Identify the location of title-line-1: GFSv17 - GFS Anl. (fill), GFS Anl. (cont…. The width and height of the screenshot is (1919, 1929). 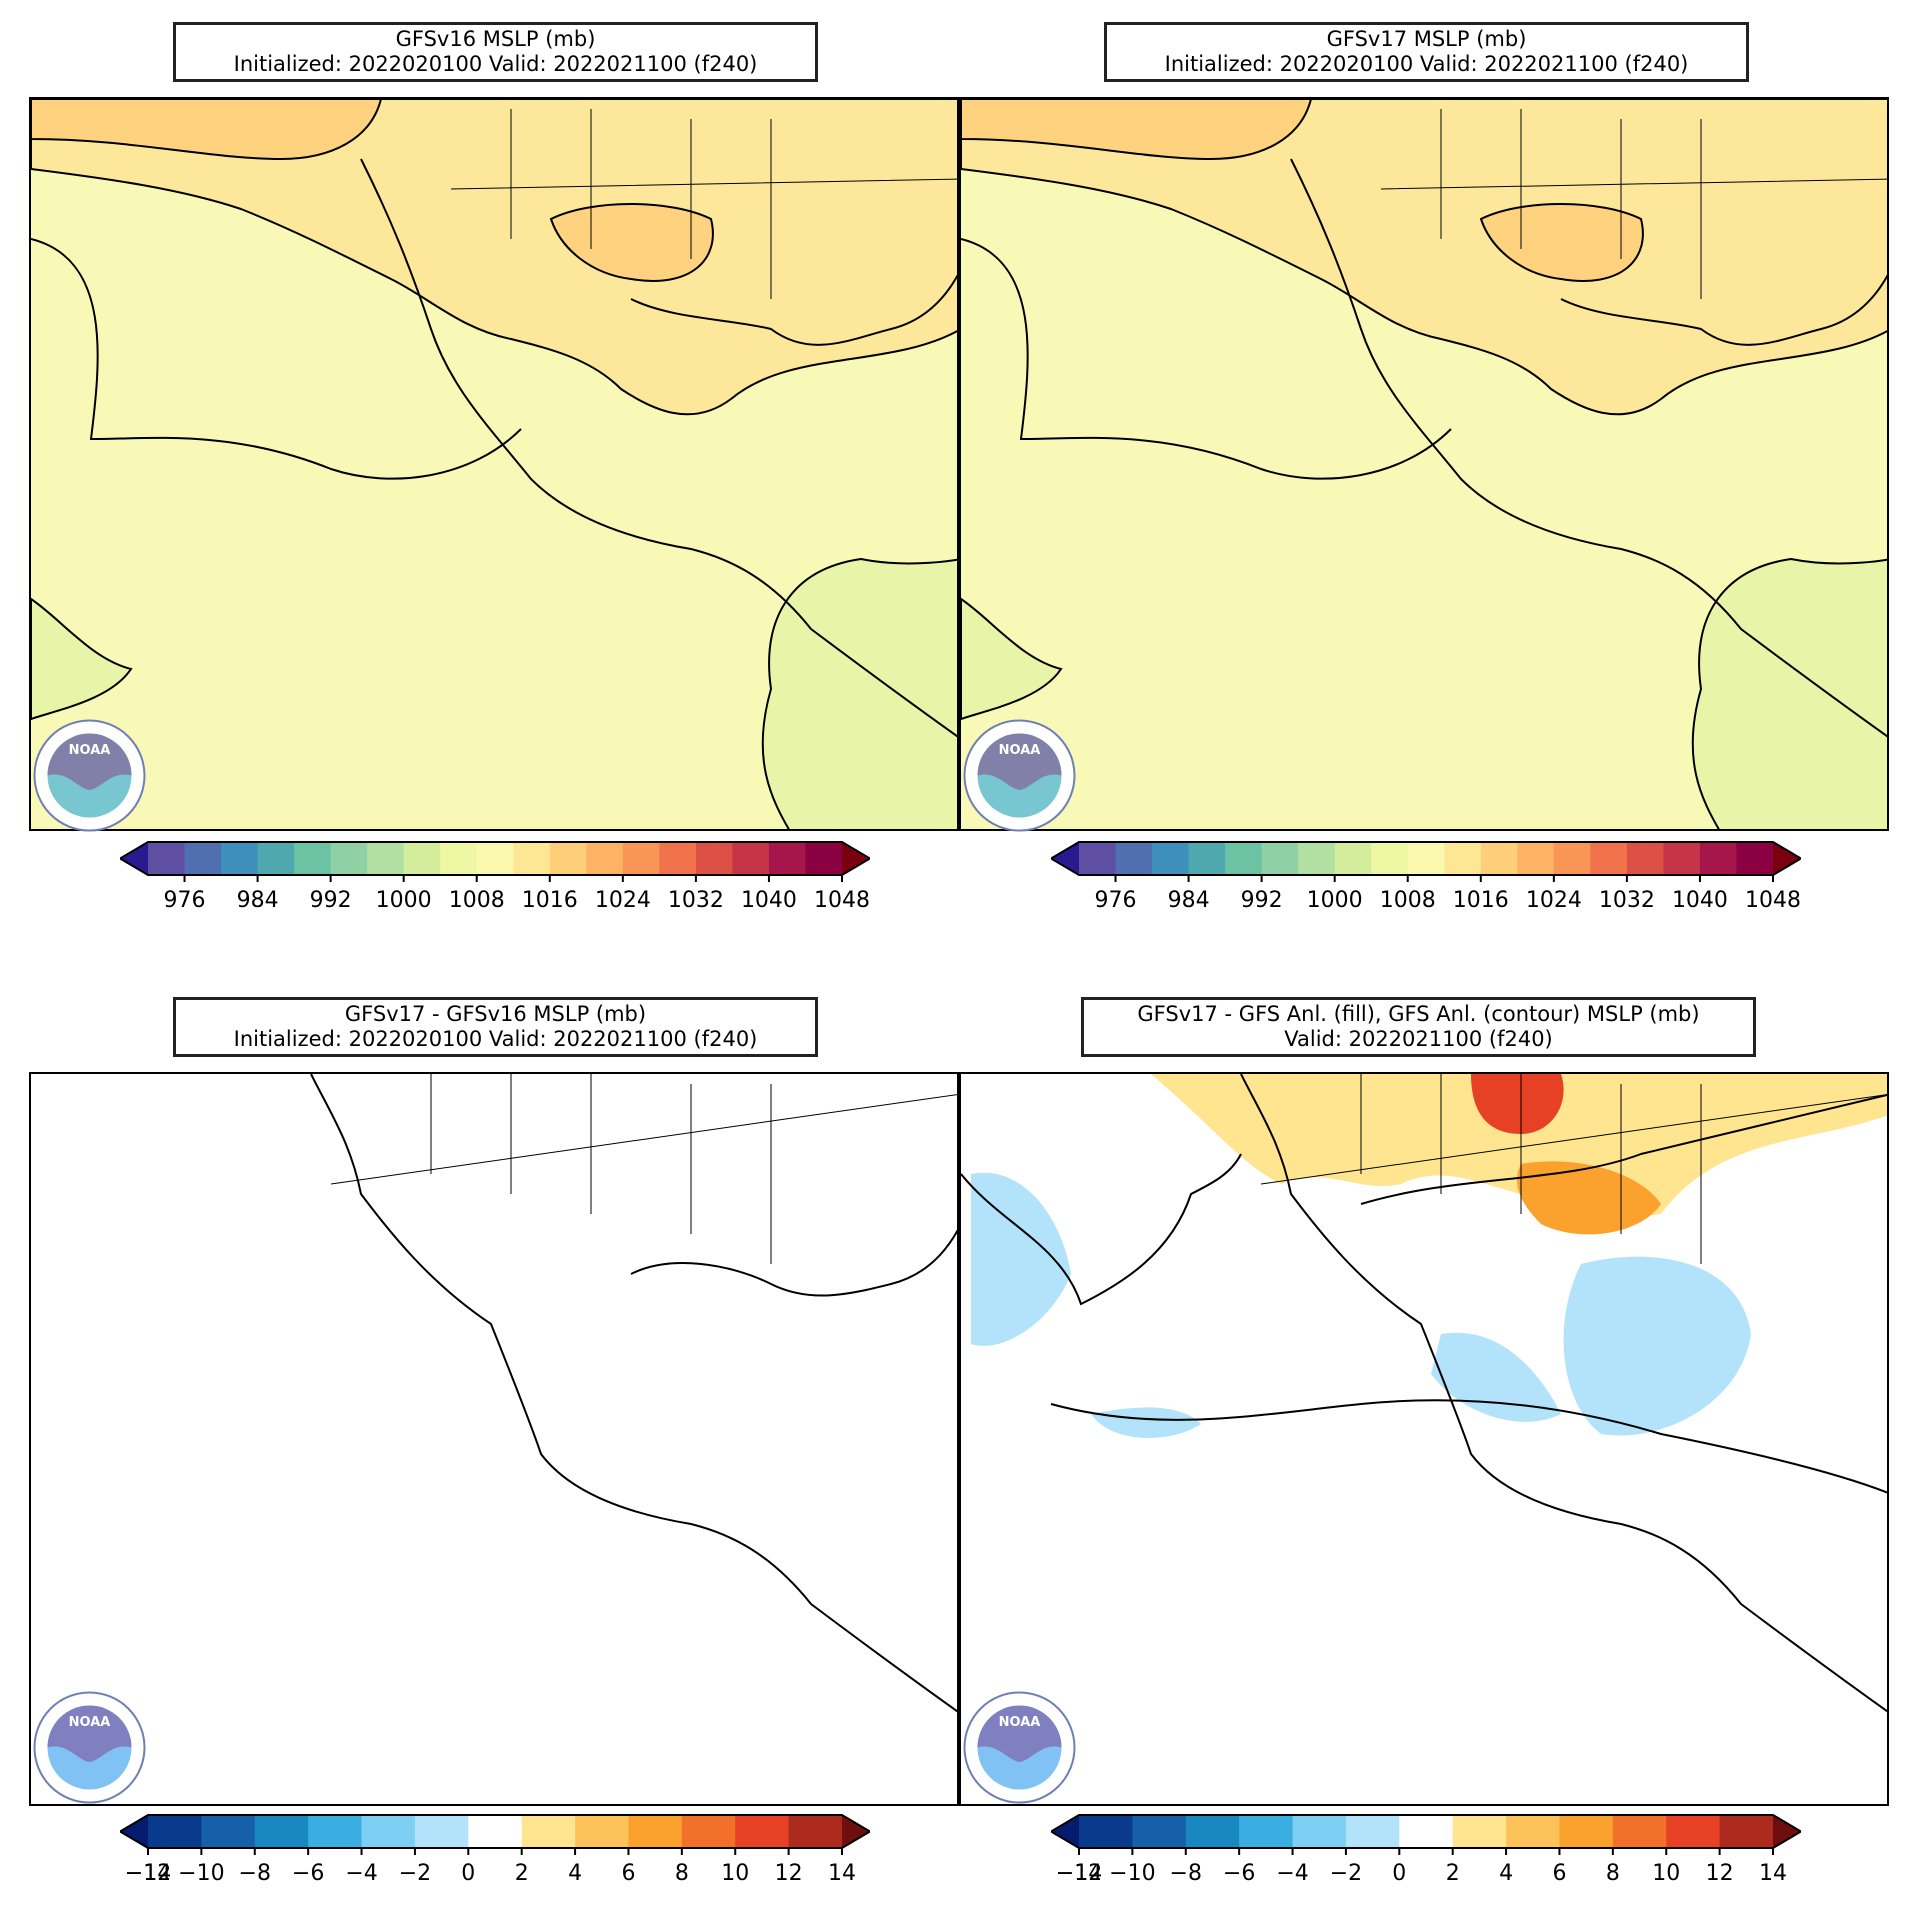
(1418, 1014).